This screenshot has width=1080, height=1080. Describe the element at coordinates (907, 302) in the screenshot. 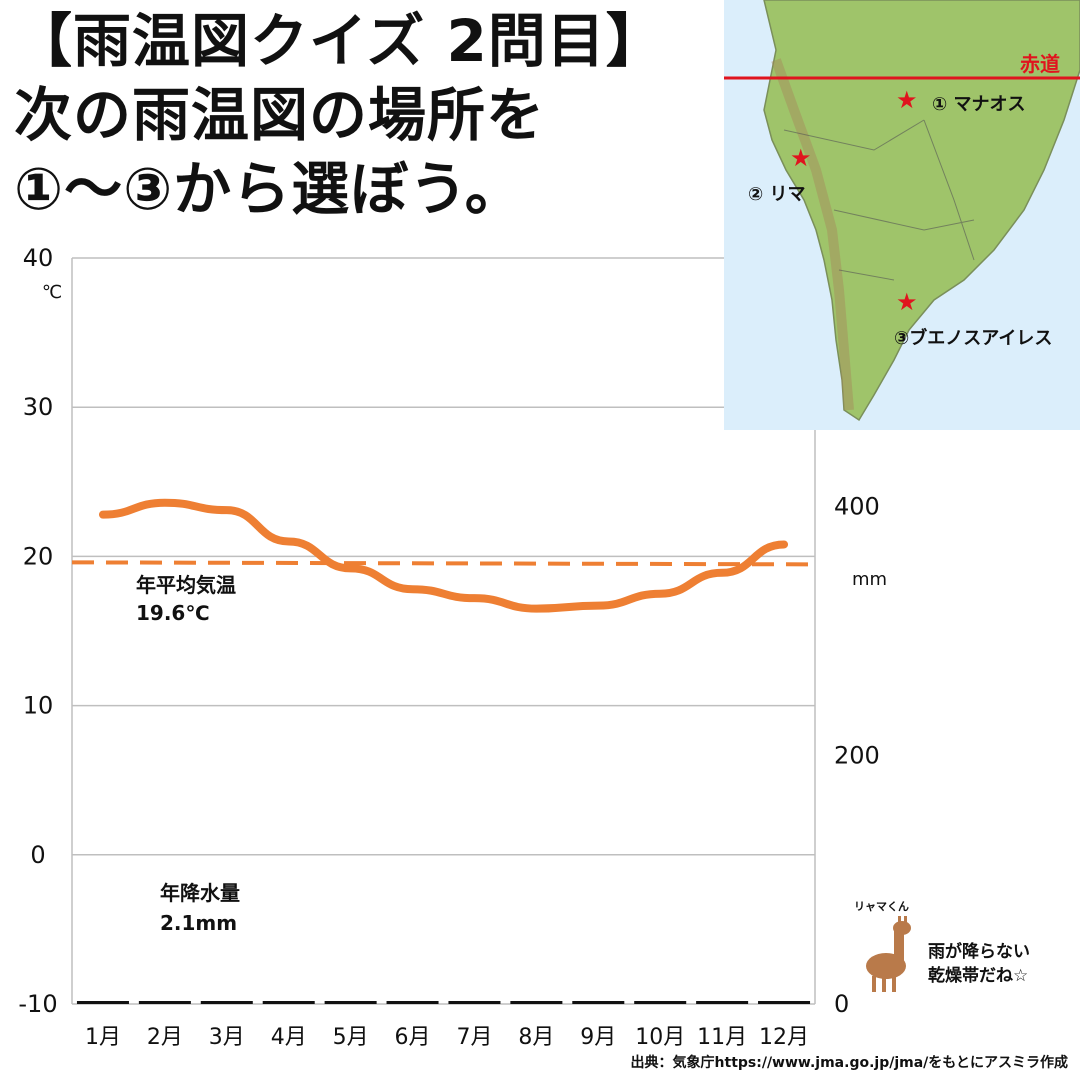

I see `star-buenos-aires: ★` at that location.